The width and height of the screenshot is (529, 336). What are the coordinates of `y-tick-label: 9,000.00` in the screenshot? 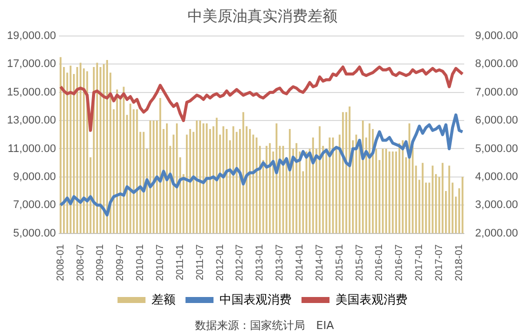 It's located at (34, 176).